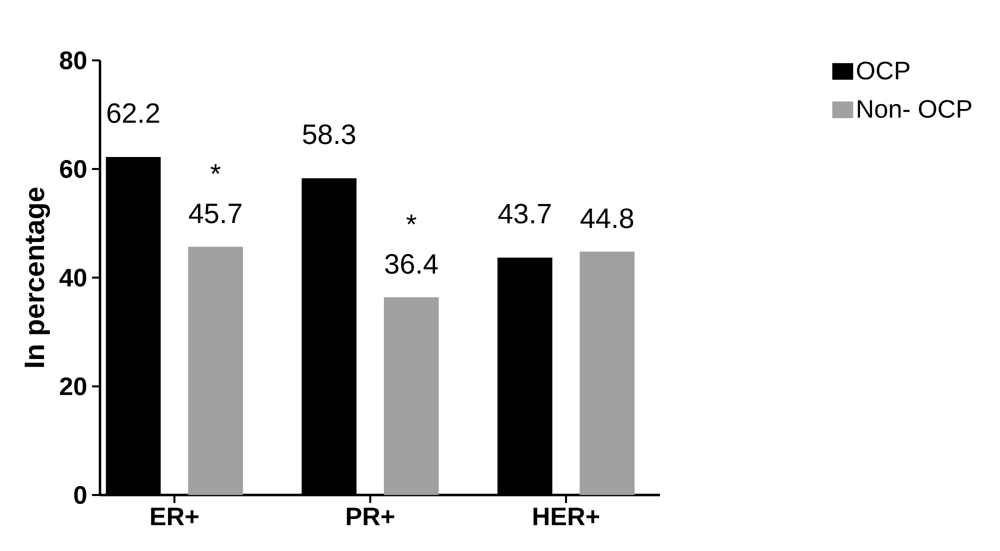  What do you see at coordinates (915, 109) in the screenshot?
I see `legend-label: Non- OCP` at bounding box center [915, 109].